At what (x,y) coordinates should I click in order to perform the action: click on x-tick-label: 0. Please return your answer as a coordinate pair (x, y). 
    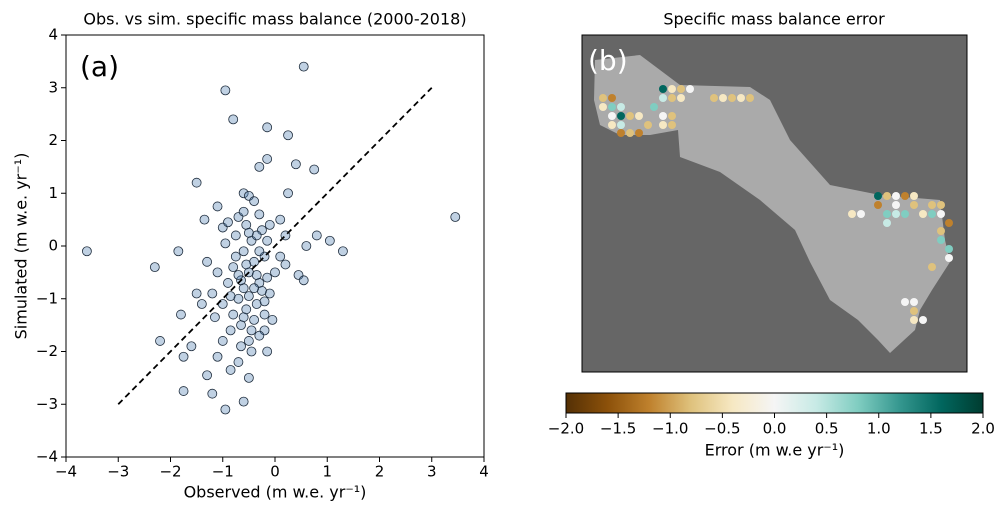
    Looking at the image, I should click on (275, 472).